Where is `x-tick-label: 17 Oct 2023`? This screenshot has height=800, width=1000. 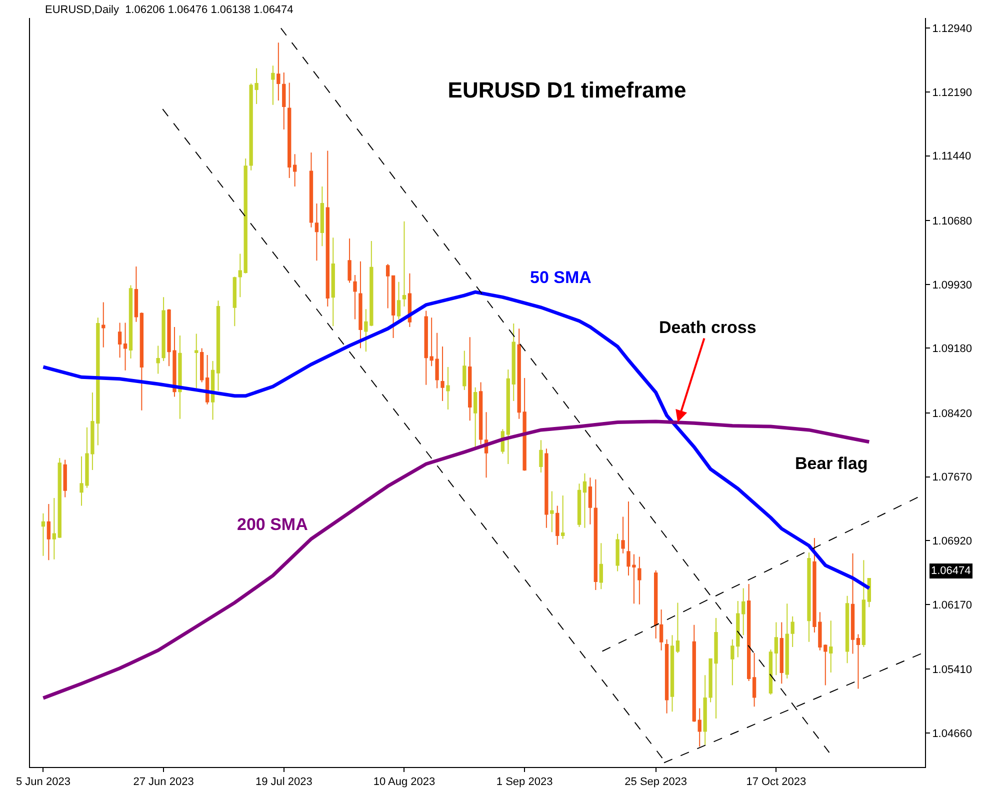 x-tick-label: 17 Oct 2023 is located at coordinates (776, 782).